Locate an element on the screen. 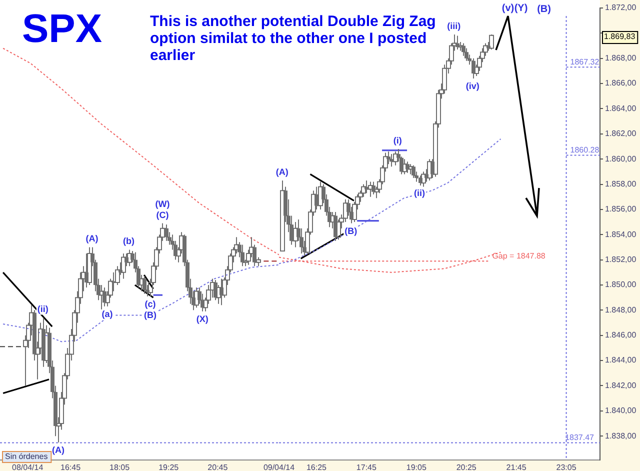  chart-title: SPX is located at coordinates (62, 29).